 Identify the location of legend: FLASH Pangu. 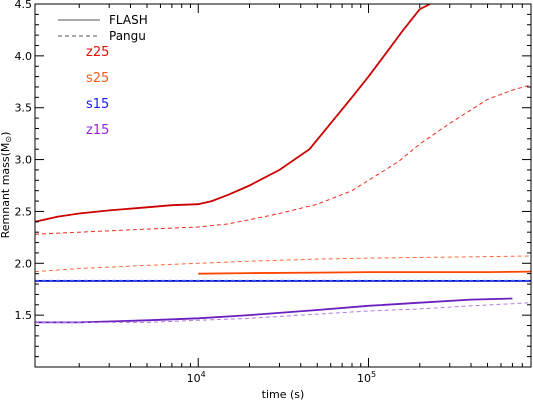
(103, 28).